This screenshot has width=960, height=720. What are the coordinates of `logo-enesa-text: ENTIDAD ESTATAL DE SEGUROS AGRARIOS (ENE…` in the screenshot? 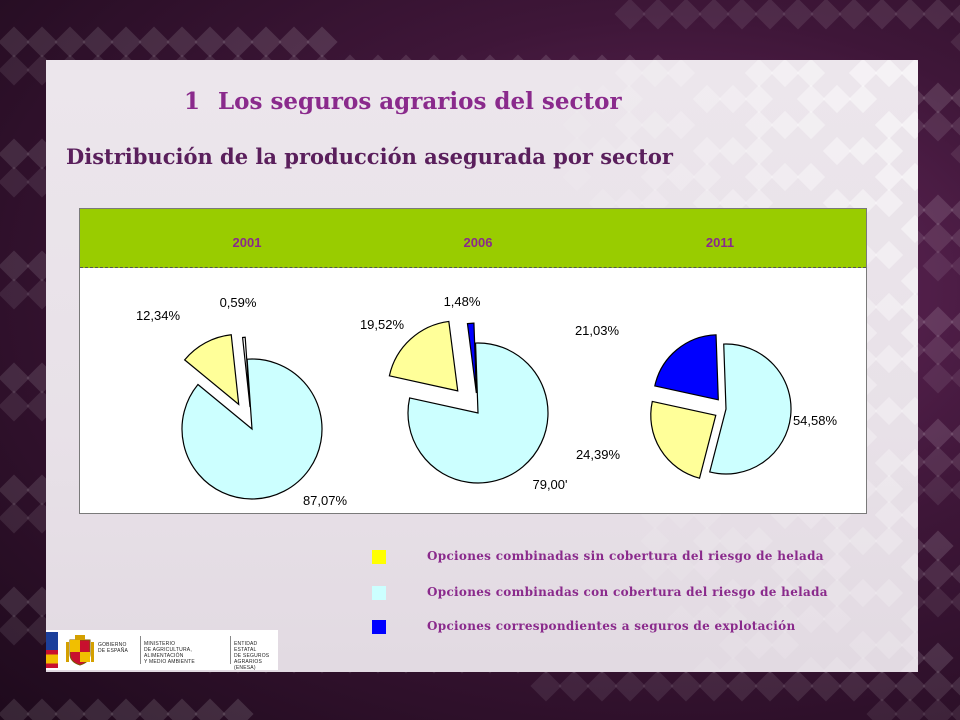 It's located at (252, 656).